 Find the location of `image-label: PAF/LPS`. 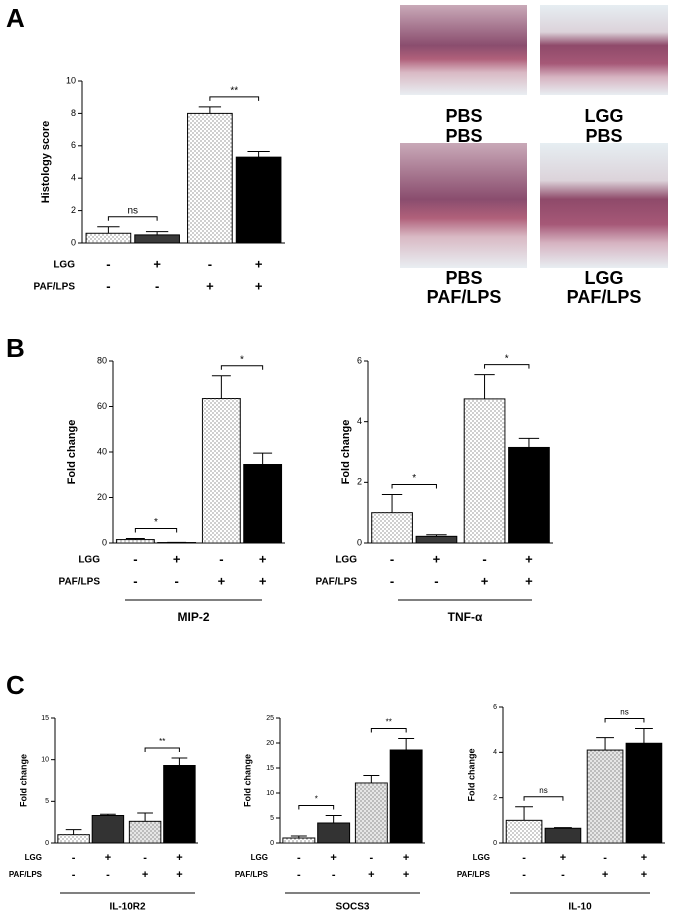

image-label: PAF/LPS is located at coordinates (464, 297).